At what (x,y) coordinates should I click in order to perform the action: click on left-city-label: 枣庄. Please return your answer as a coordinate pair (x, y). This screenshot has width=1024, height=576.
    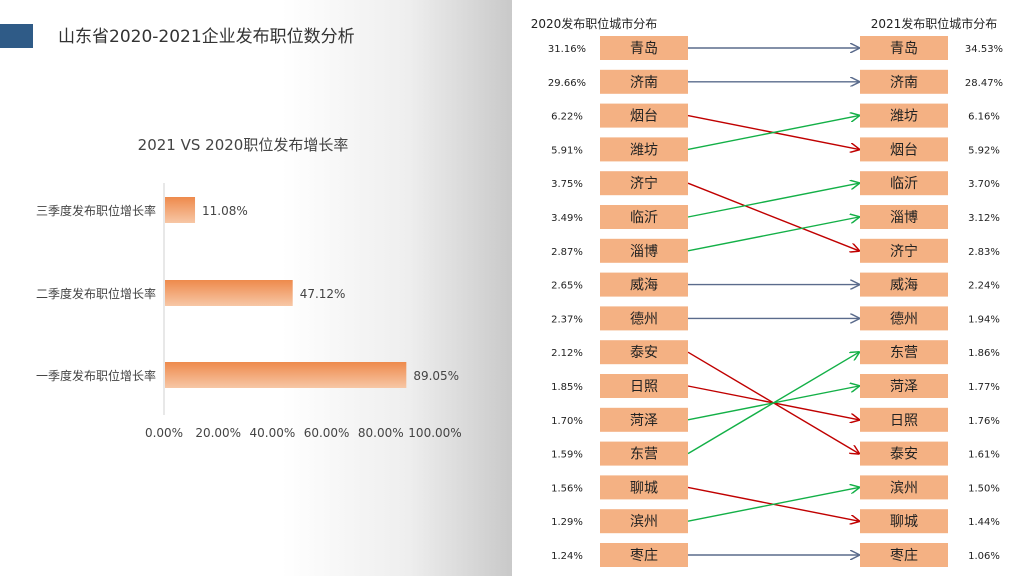
    Looking at the image, I should click on (644, 555).